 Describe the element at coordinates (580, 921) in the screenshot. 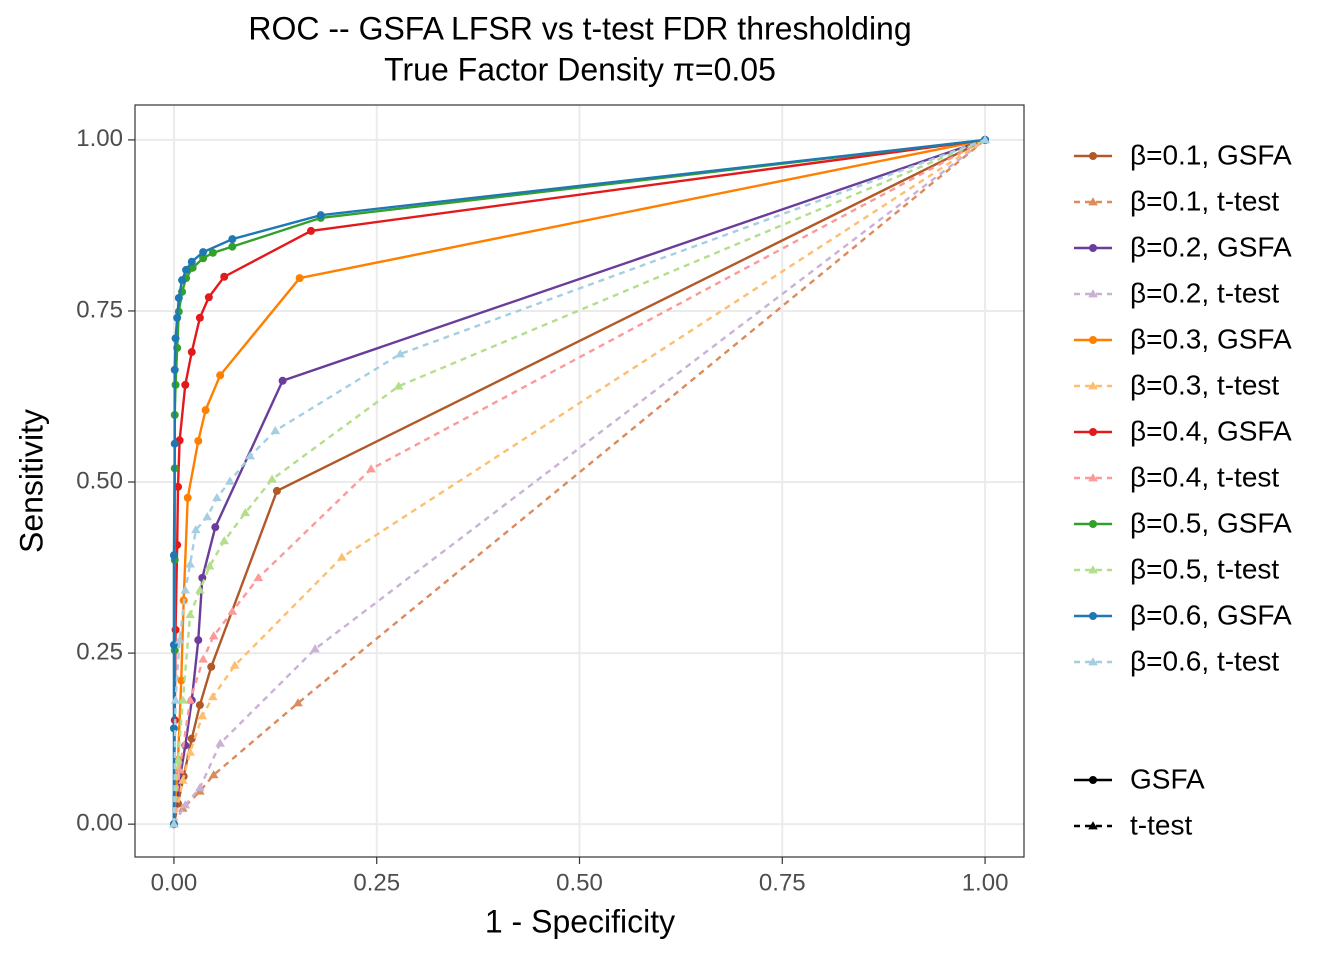

I see `x-axis-title: 1 - Specificity` at that location.